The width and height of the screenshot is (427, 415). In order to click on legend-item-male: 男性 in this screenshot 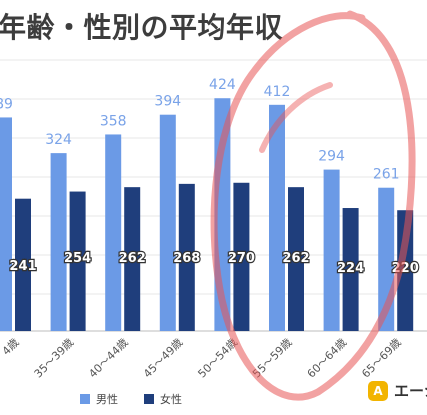, I will do `click(99, 399)`.